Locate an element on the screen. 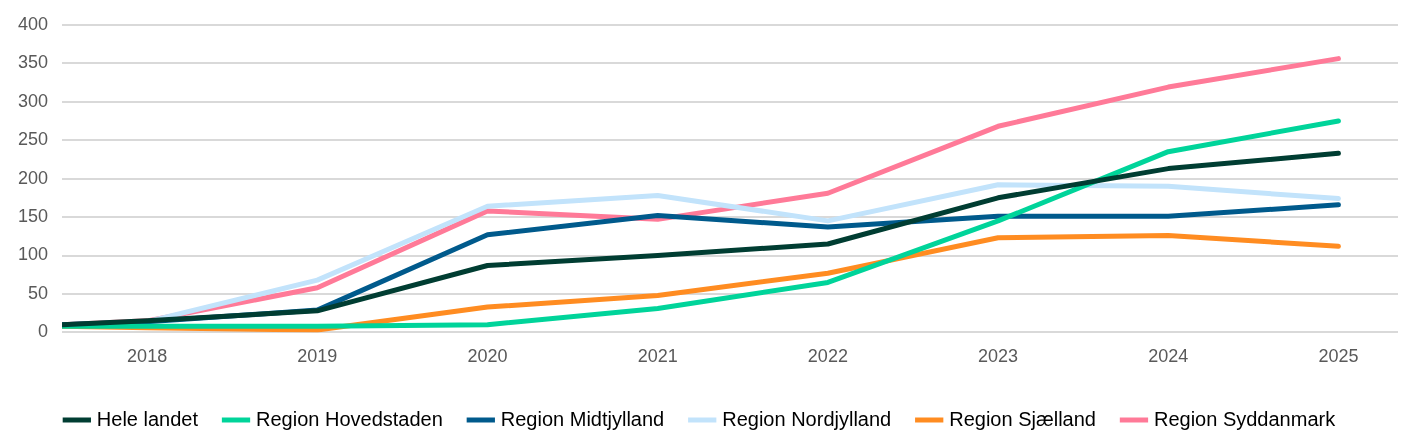 This screenshot has width=1406, height=440. y-tick-label: 250 is located at coordinates (33, 139).